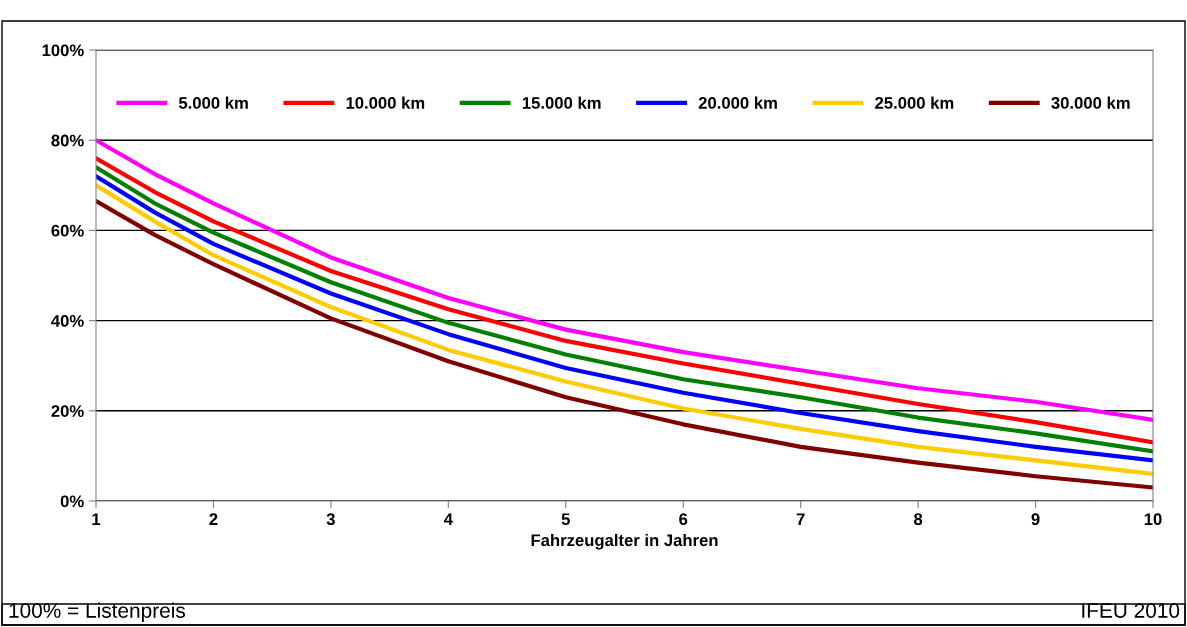  Describe the element at coordinates (213, 102) in the screenshot. I see `legend-label: 5.000 km` at that location.